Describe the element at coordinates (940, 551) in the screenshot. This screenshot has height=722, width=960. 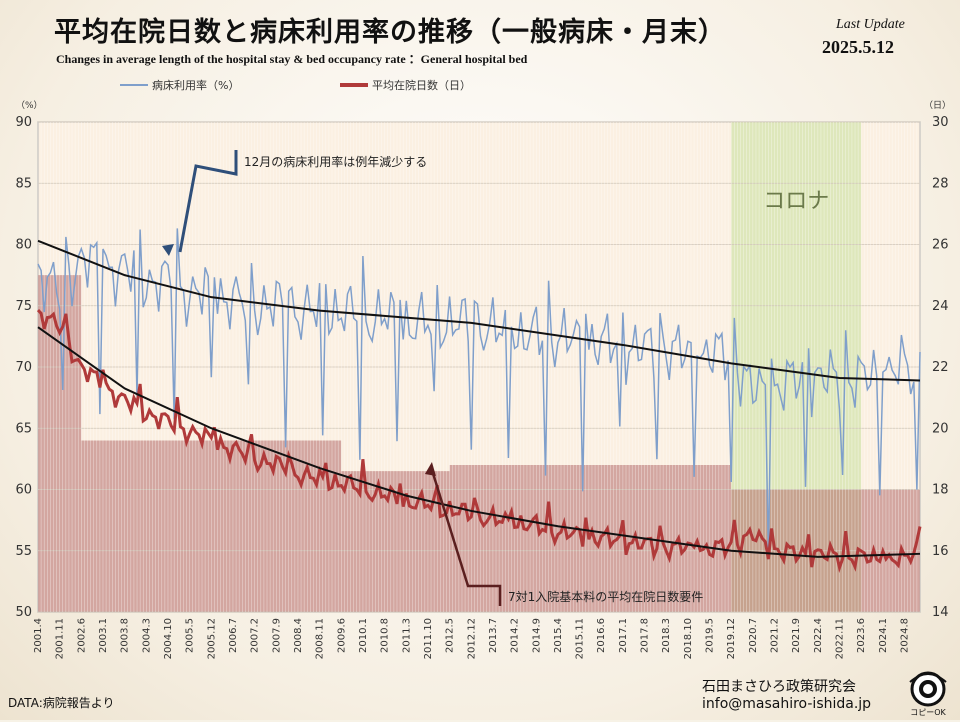
I see `right-axis-tick: 16` at that location.